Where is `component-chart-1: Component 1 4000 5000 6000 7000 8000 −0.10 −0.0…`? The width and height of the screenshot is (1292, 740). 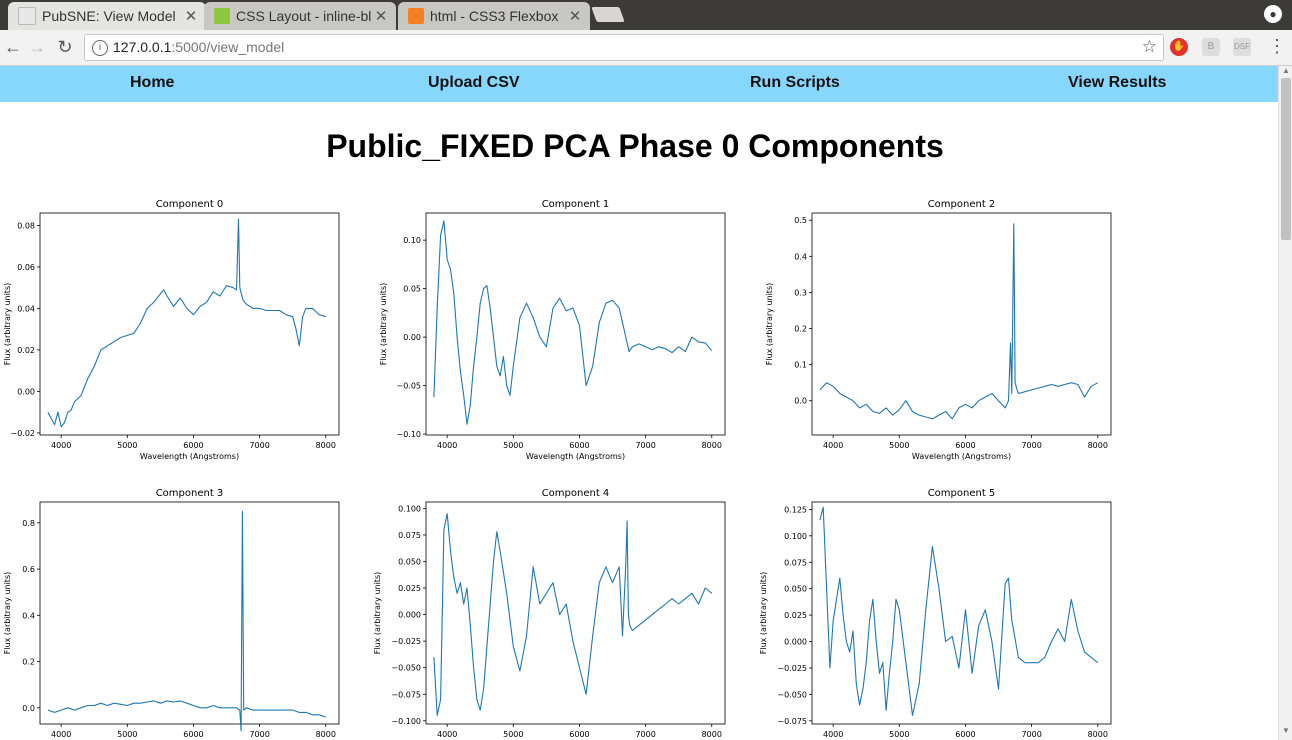 component-chart-1: Component 1 4000 5000 6000 7000 8000 −0.10 −0.0… is located at coordinates (556, 329).